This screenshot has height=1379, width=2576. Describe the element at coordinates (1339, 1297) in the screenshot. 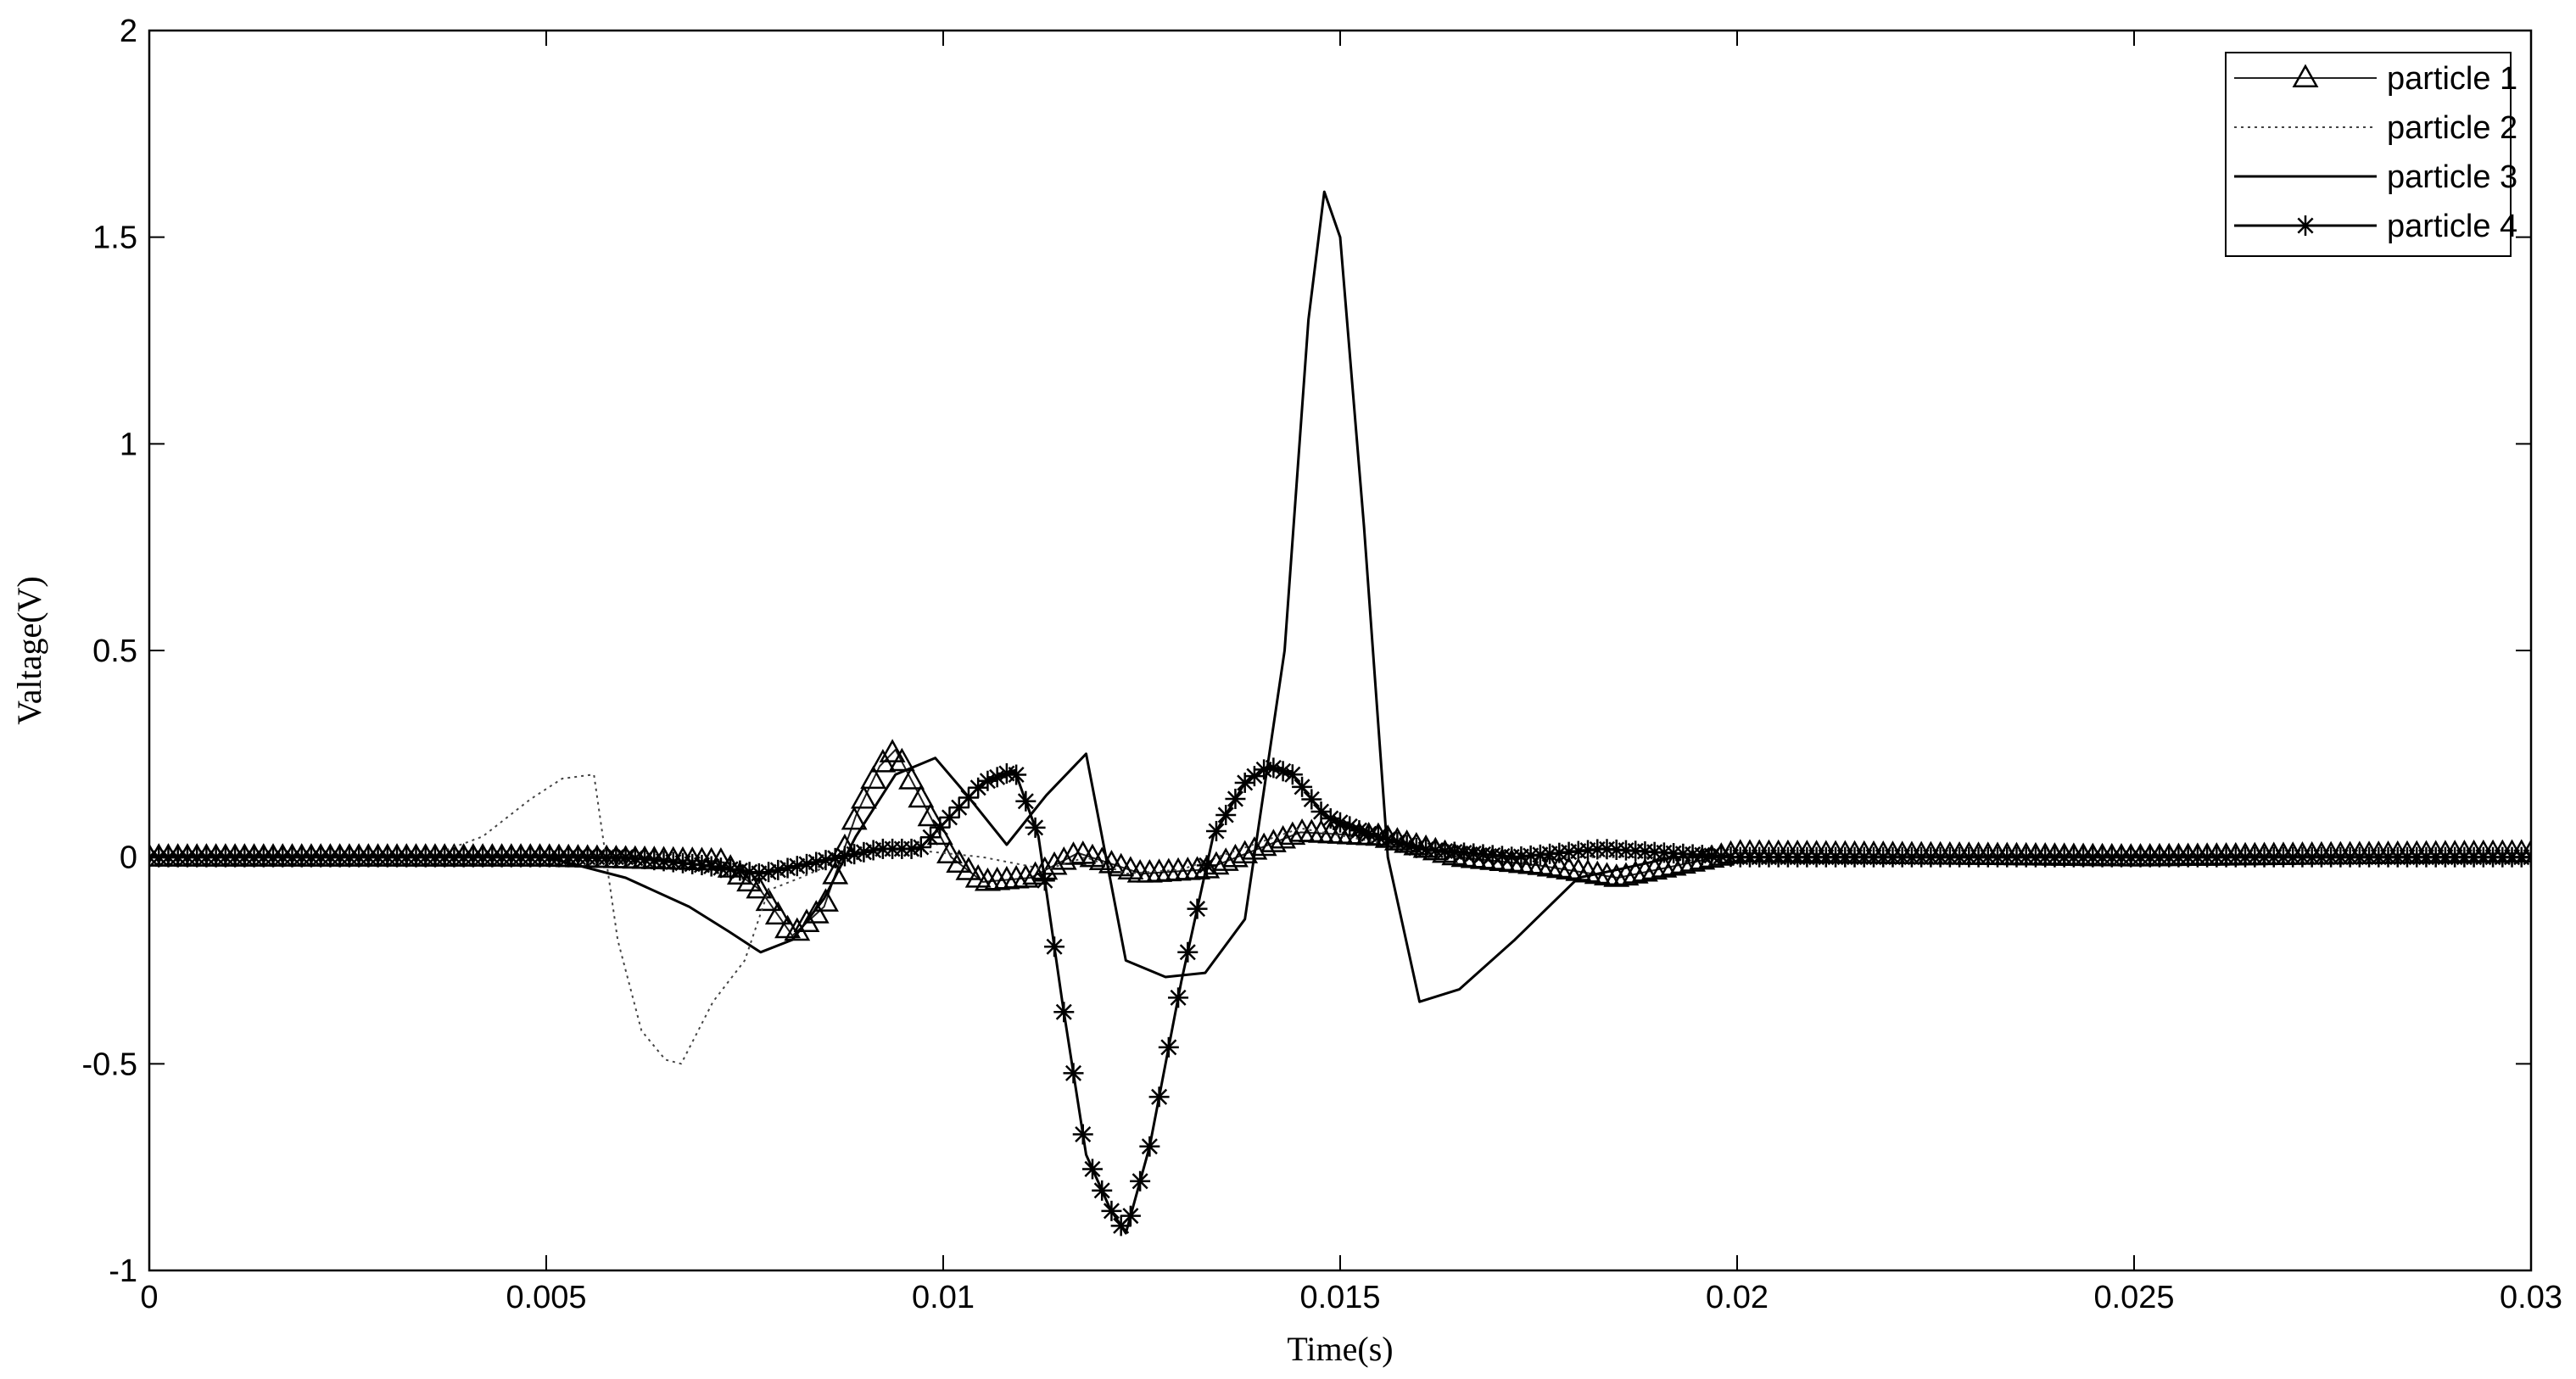

I see `x-tick-label: 0.015` at that location.